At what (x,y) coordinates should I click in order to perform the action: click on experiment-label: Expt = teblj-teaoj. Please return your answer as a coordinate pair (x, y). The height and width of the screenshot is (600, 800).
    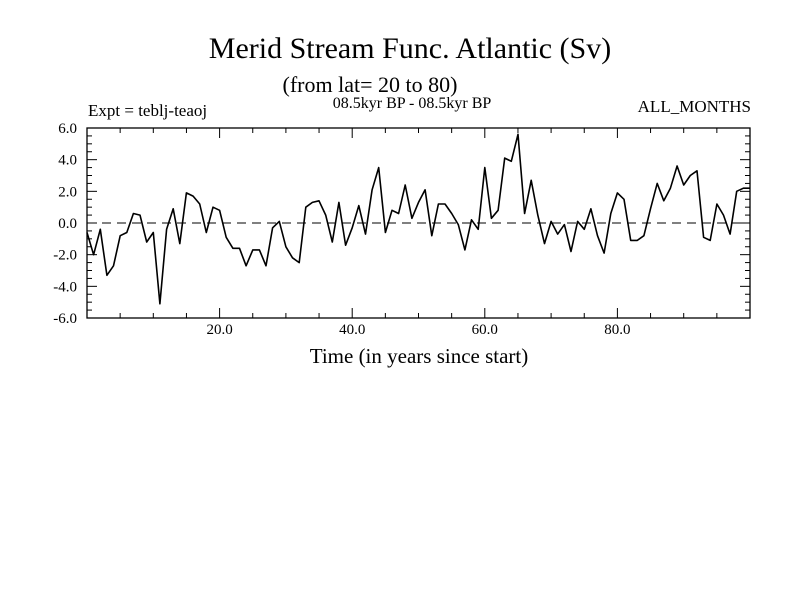
    Looking at the image, I should click on (147, 110).